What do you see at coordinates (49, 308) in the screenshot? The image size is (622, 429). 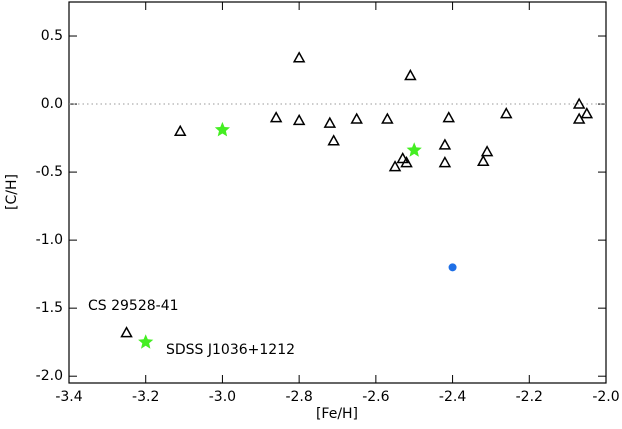 I see `y-tick-label: -1.5` at bounding box center [49, 308].